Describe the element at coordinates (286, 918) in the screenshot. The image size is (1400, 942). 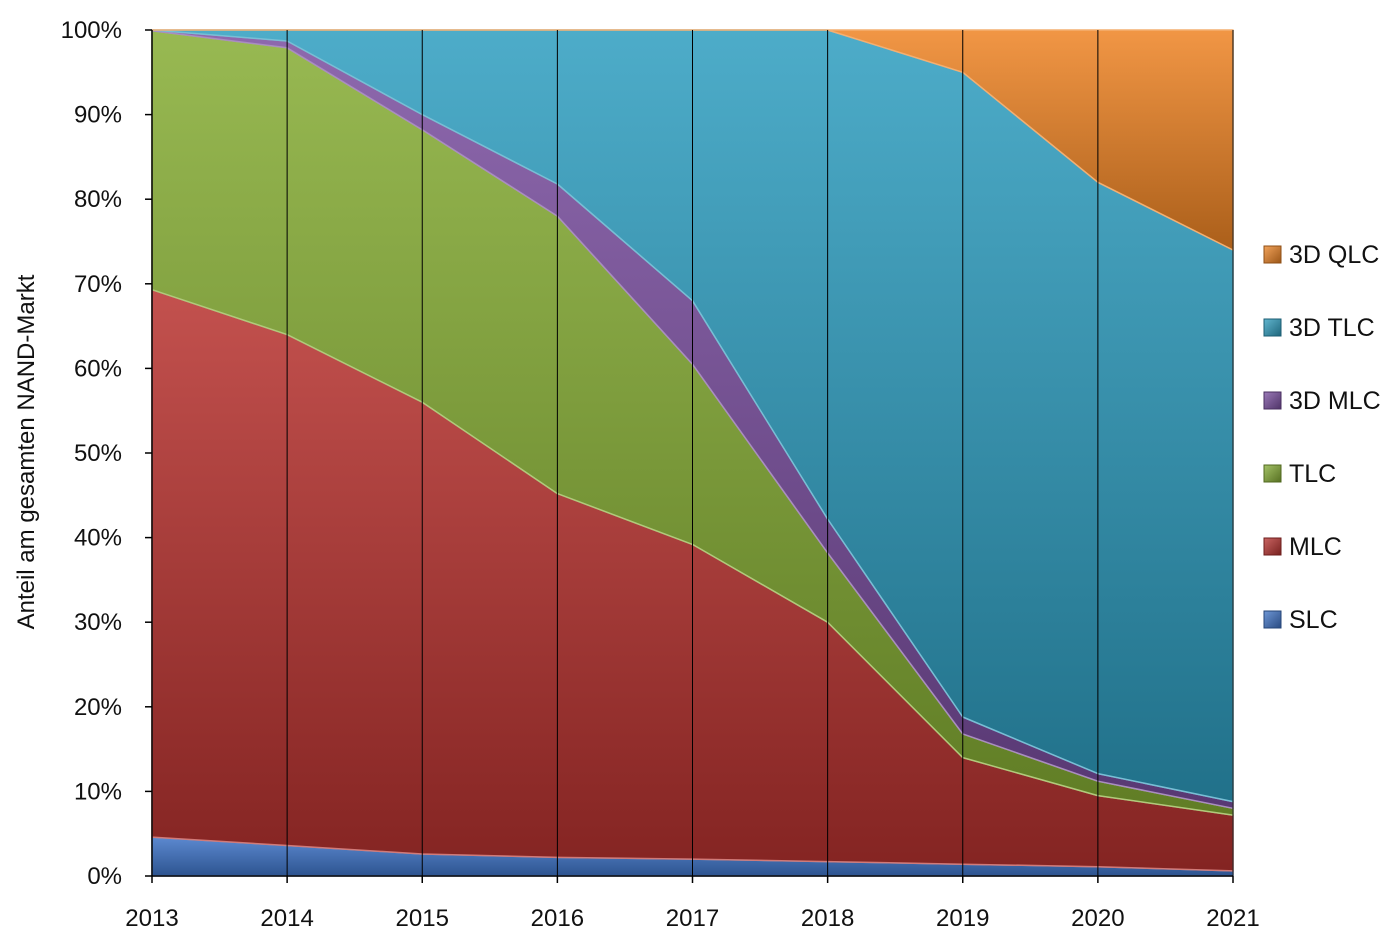
I see `x-tick-label: 2014` at that location.